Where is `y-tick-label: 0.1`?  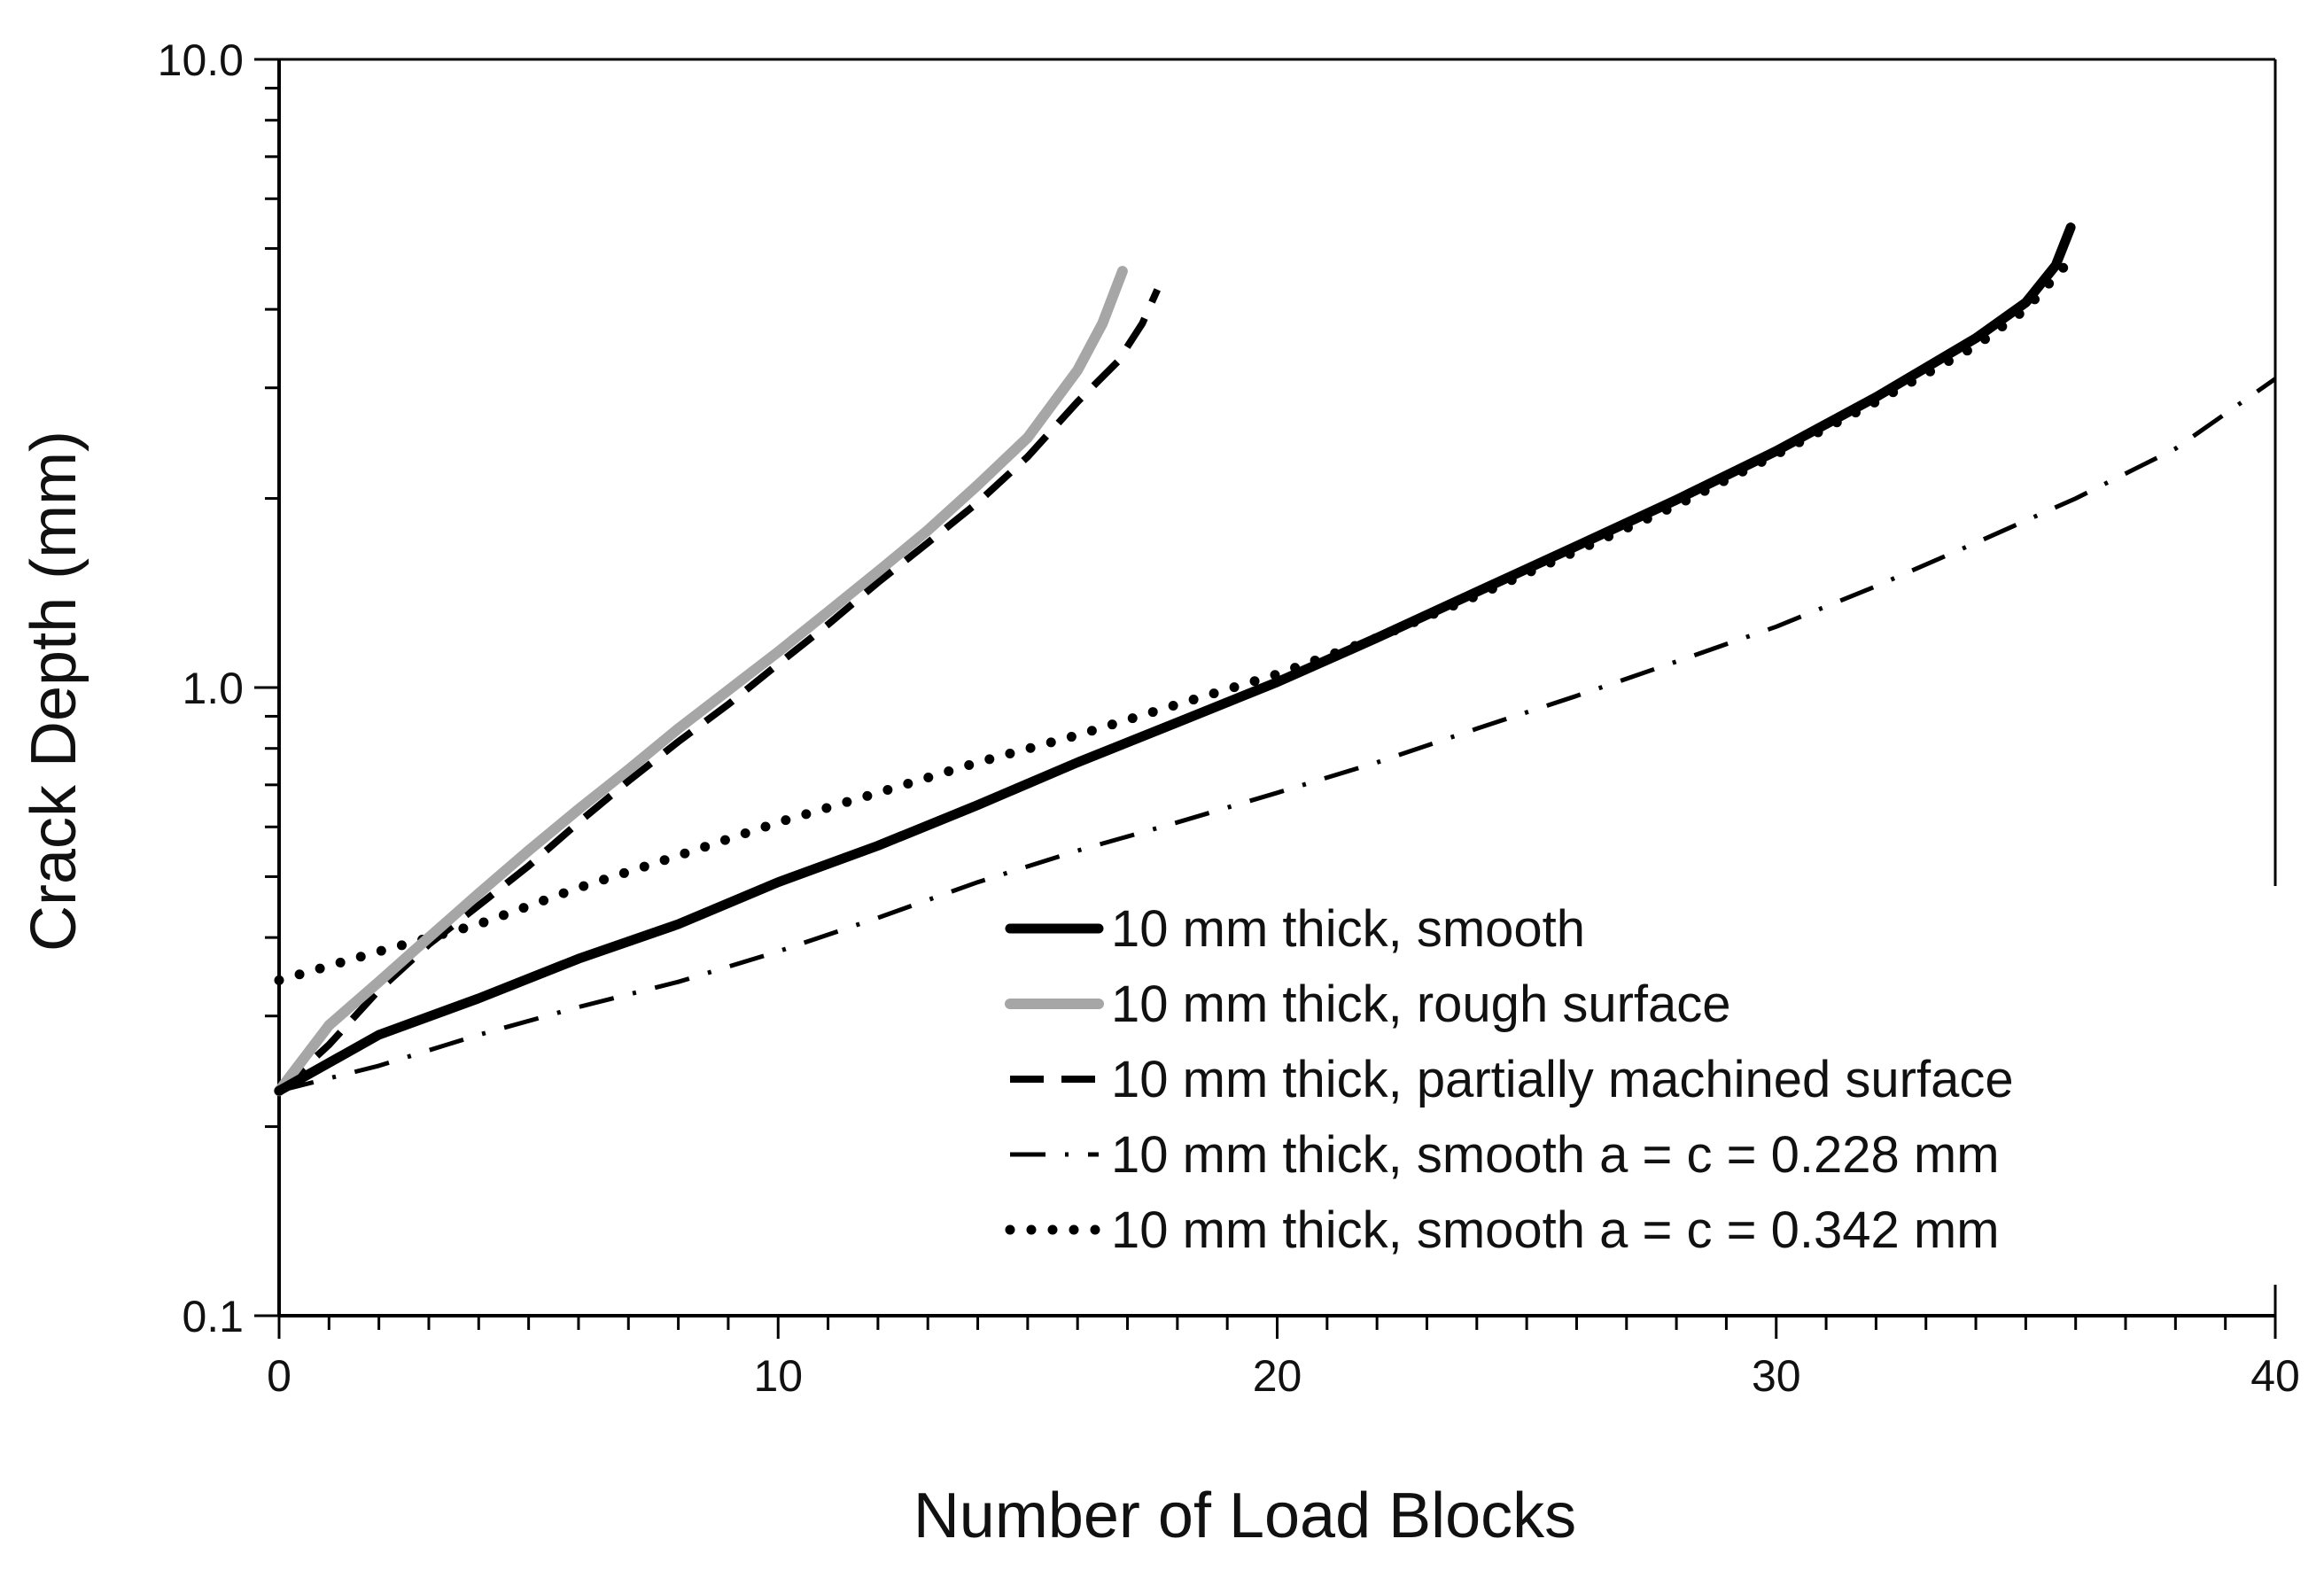 y-tick-label: 0.1 is located at coordinates (213, 1316).